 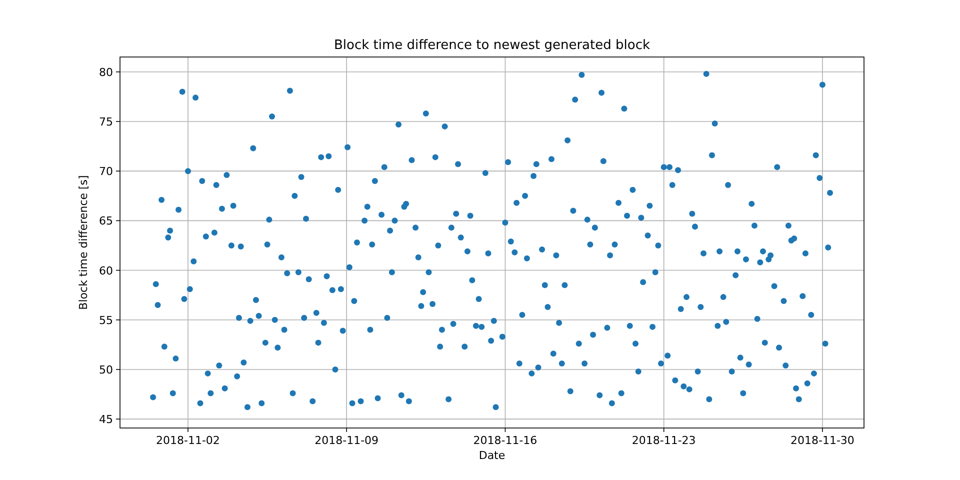 I want to click on x-tick-label: 2018-11-16, so click(x=505, y=440).